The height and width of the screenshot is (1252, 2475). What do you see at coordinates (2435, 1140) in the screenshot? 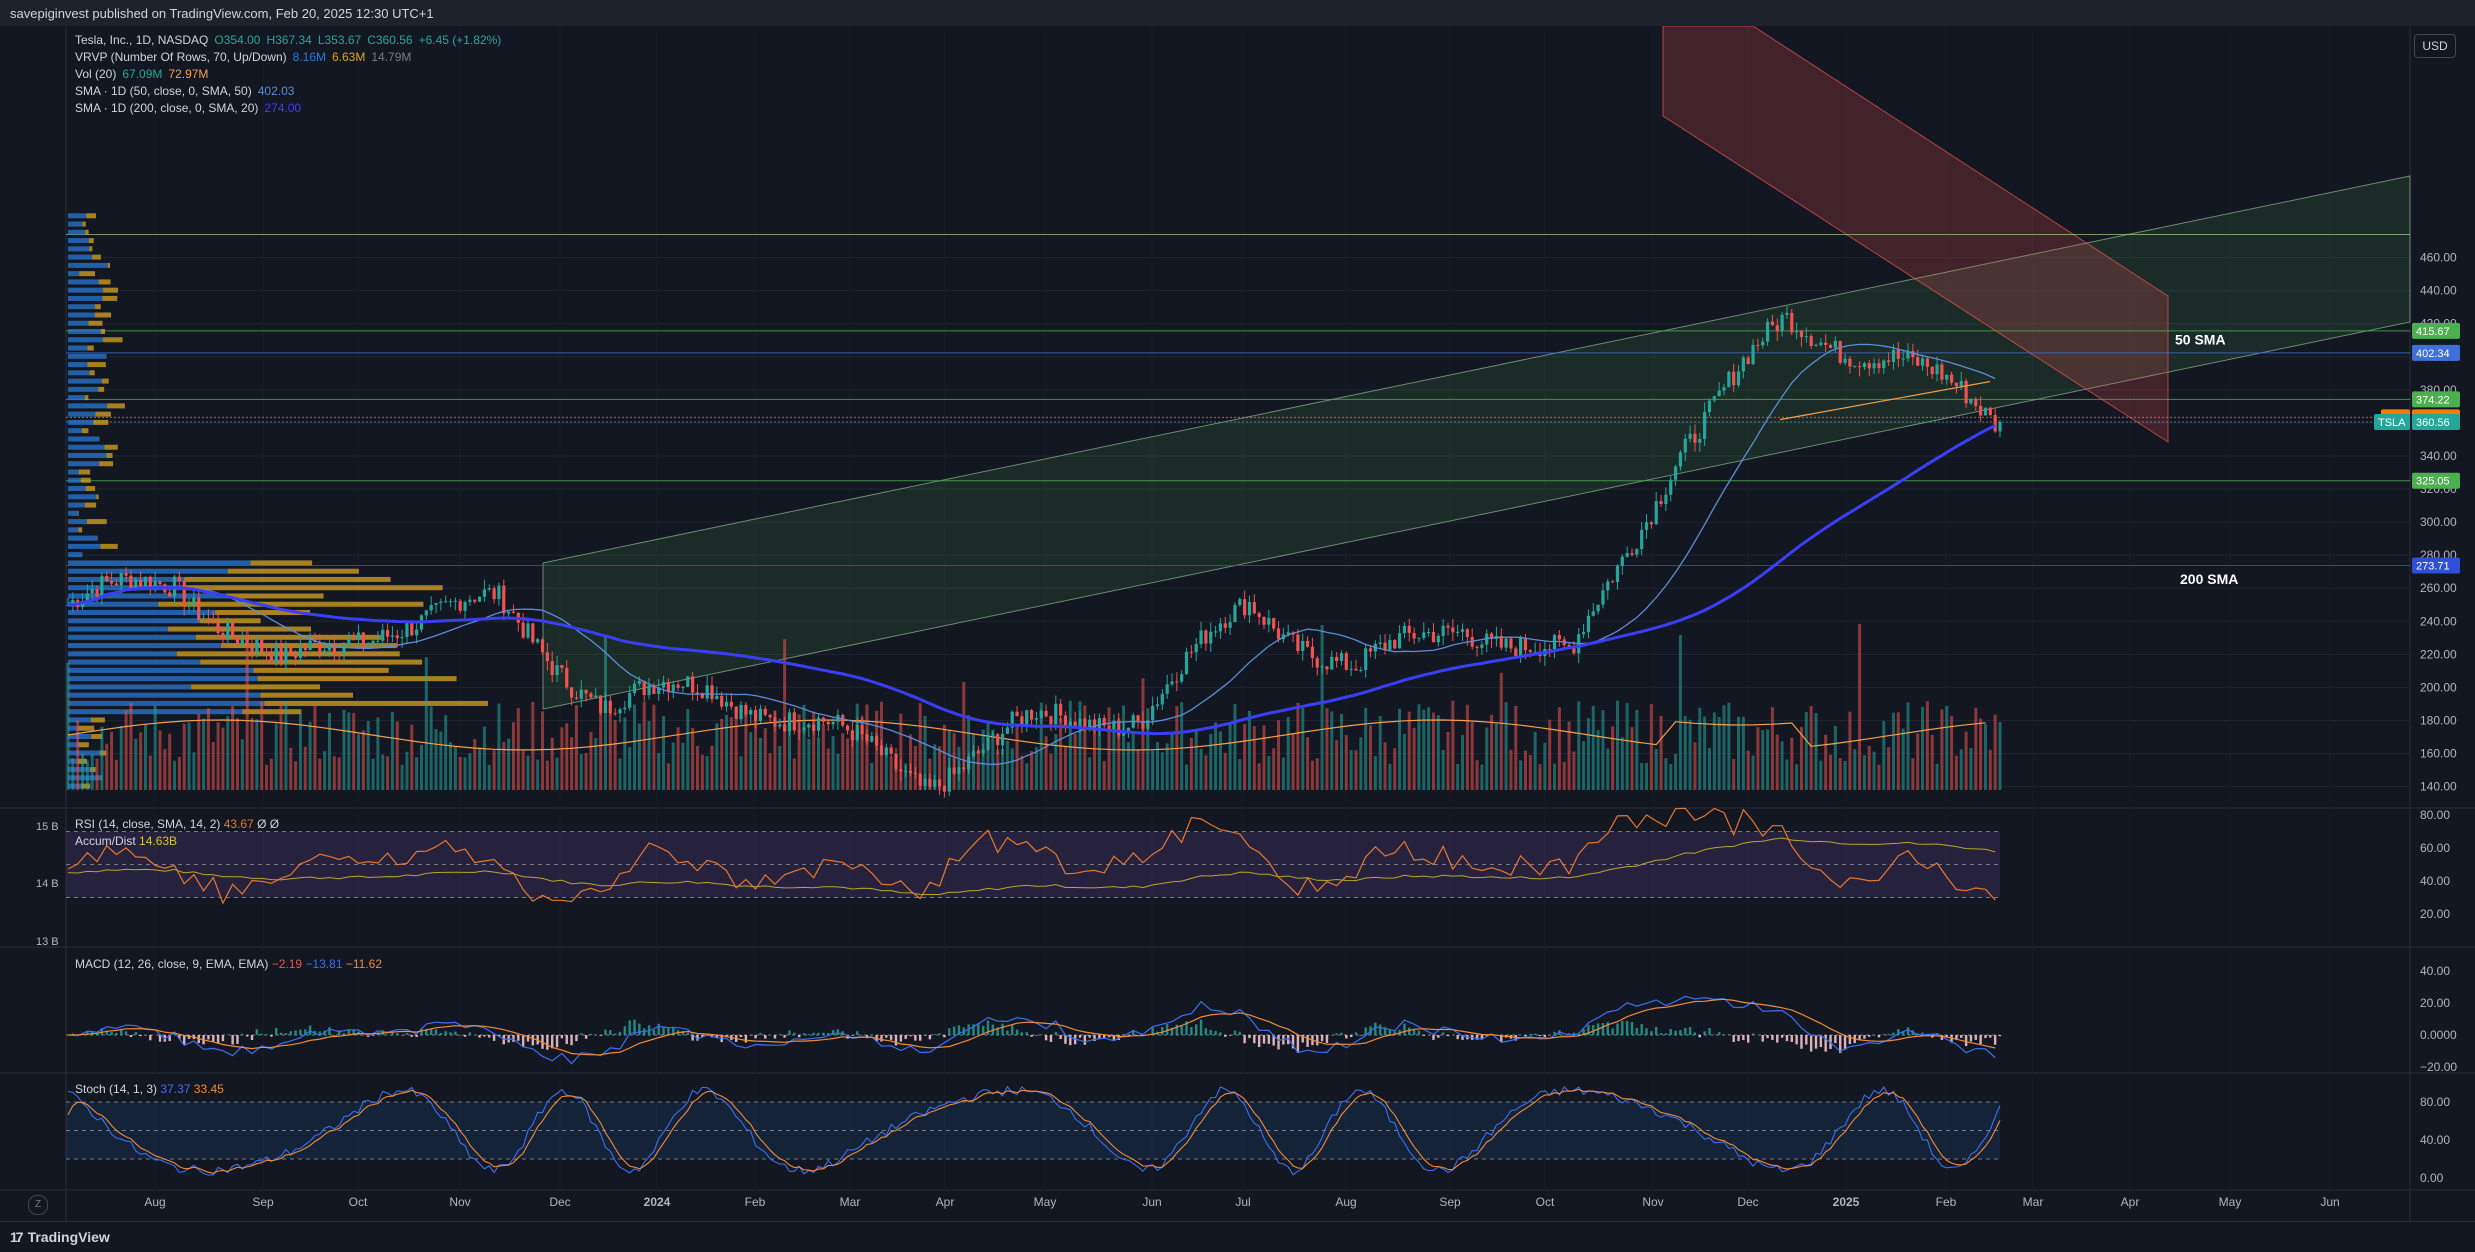
I see `stoch-axis-label: 40.00` at bounding box center [2435, 1140].